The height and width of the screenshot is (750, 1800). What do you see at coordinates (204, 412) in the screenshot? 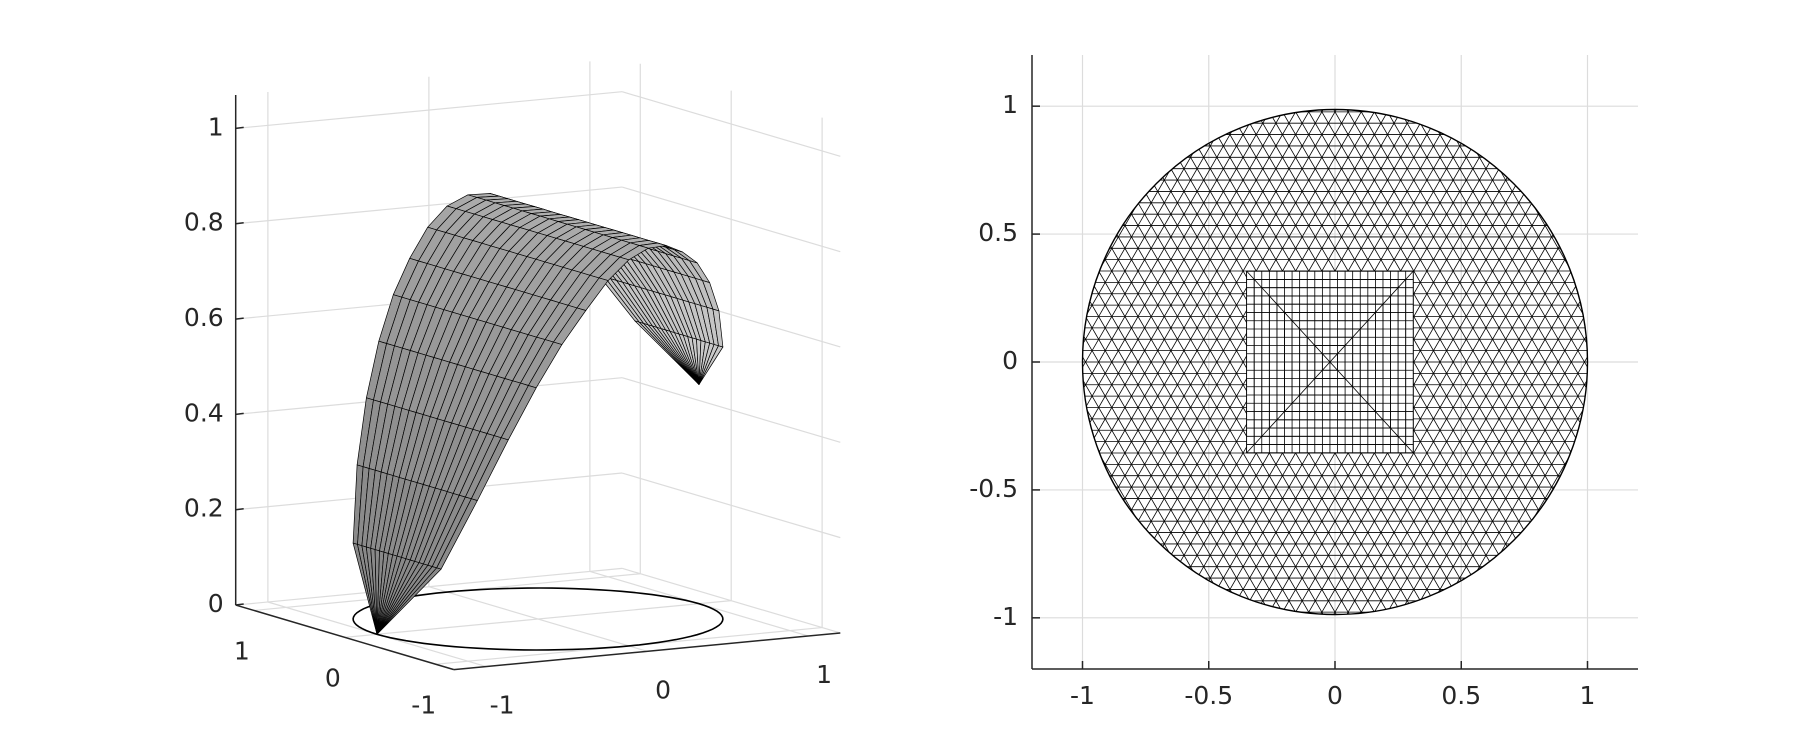
I see `z-tick-label: 0.4` at bounding box center [204, 412].